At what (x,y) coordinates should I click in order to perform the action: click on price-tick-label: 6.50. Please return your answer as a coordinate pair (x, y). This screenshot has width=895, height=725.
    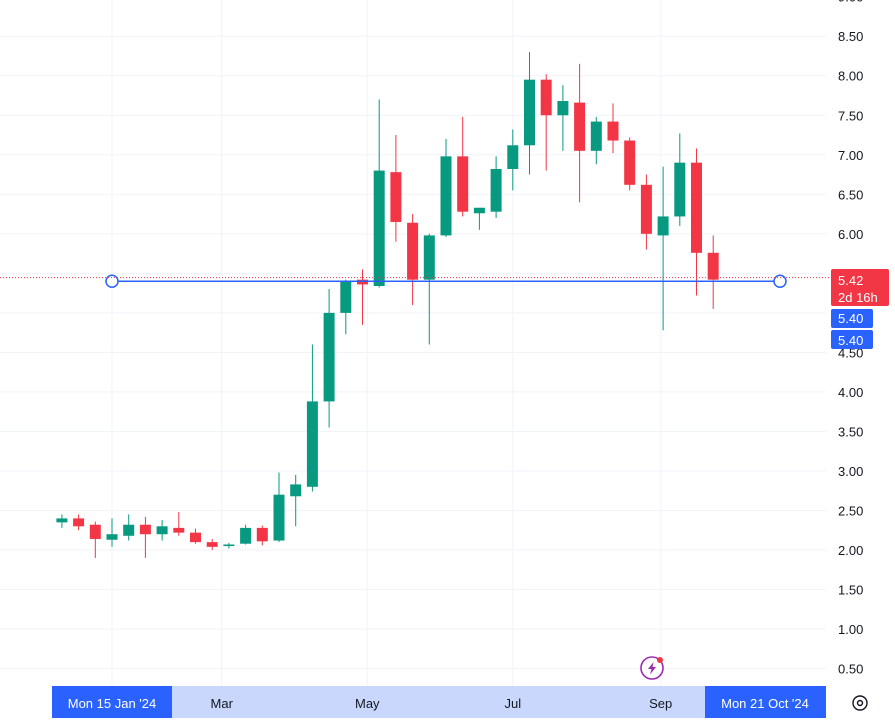
    Looking at the image, I should click on (850, 194).